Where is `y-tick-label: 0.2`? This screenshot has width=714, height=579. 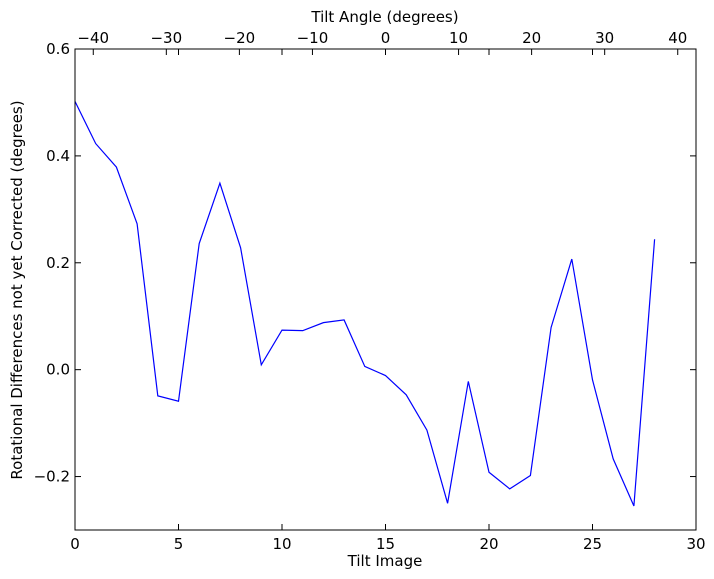
y-tick-label: 0.2 is located at coordinates (58, 263).